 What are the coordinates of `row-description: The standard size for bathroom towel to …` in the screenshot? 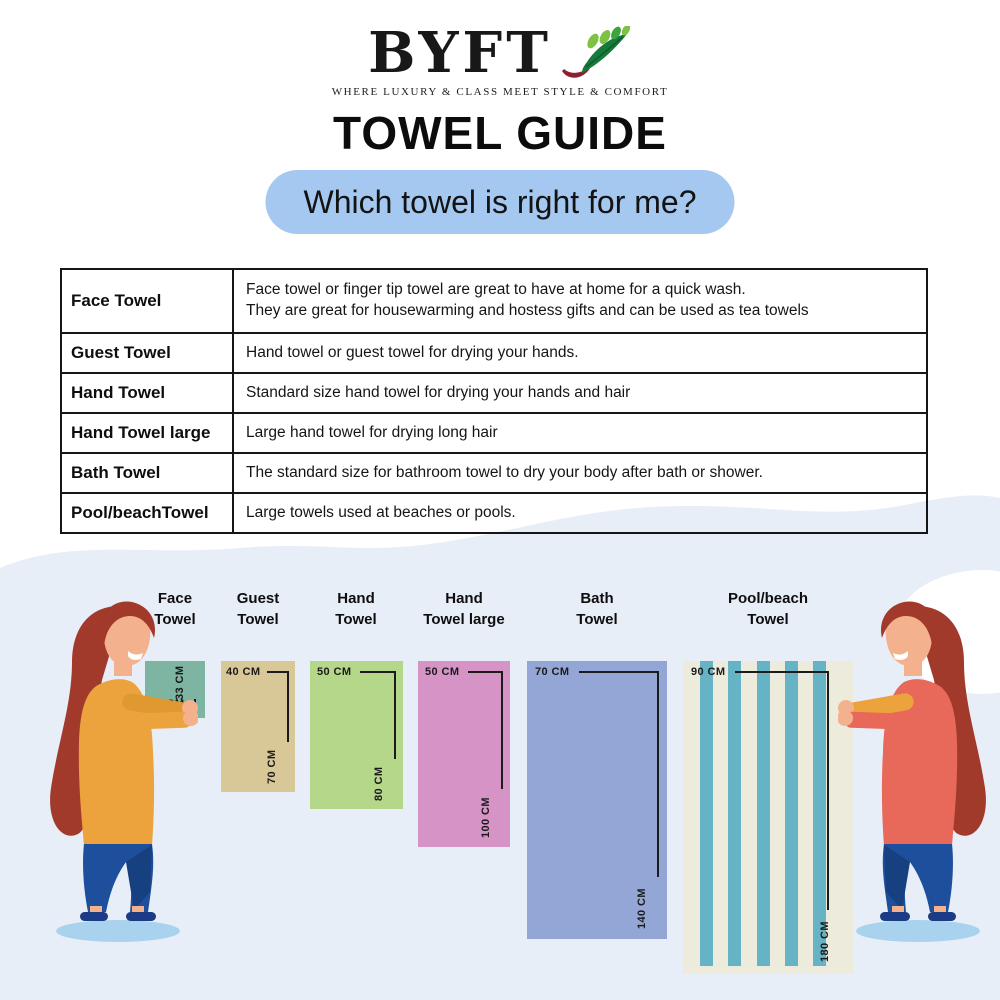 It's located at (504, 472).